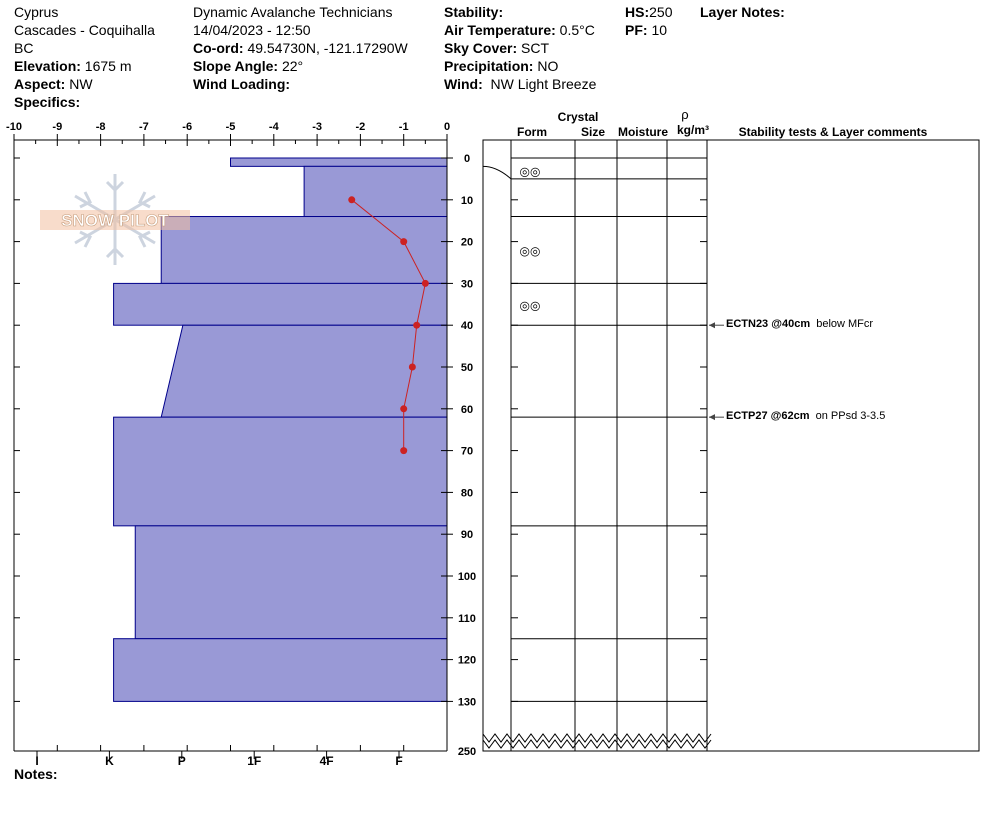  I want to click on depth-tick-label: 30, so click(467, 284).